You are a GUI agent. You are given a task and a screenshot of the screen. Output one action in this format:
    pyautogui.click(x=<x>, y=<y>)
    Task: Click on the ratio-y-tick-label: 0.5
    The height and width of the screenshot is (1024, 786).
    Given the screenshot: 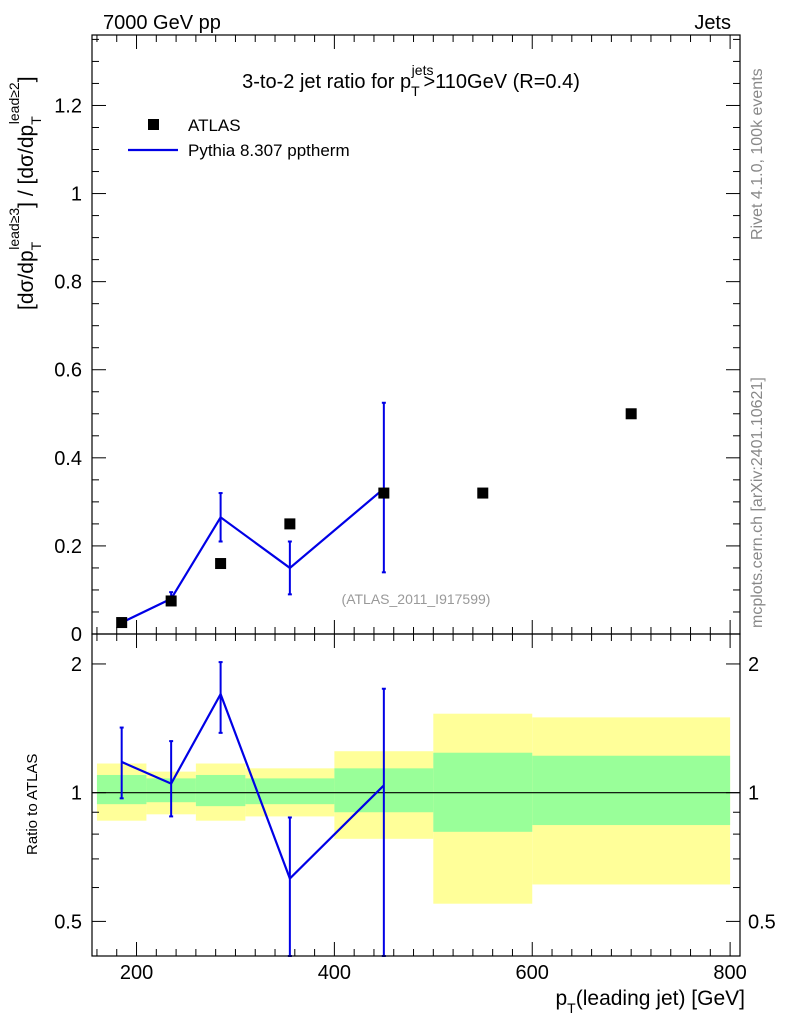 What is the action you would take?
    pyautogui.click(x=68, y=922)
    